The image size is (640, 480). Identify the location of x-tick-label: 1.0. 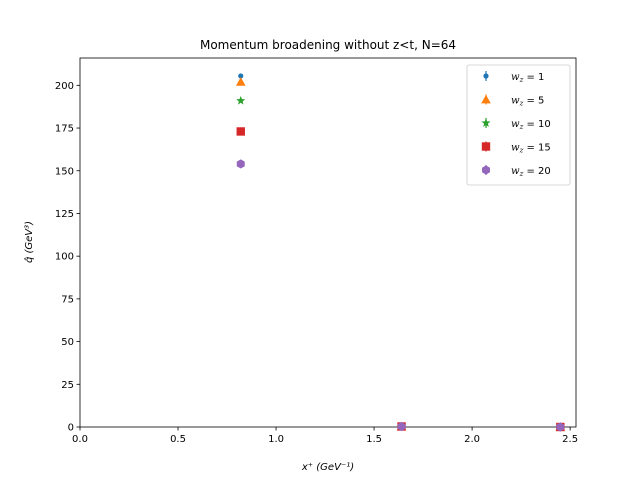
(276, 439).